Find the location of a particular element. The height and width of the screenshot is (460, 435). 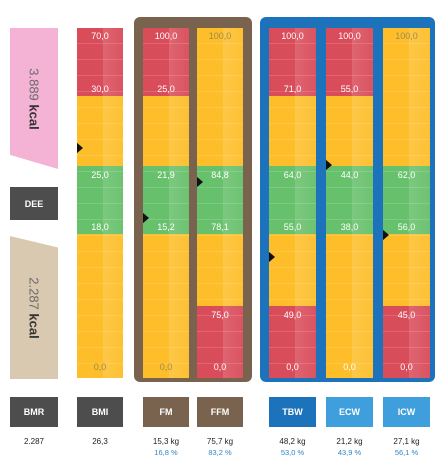

tbw-tick-55: 55,0 is located at coordinates (292, 227).